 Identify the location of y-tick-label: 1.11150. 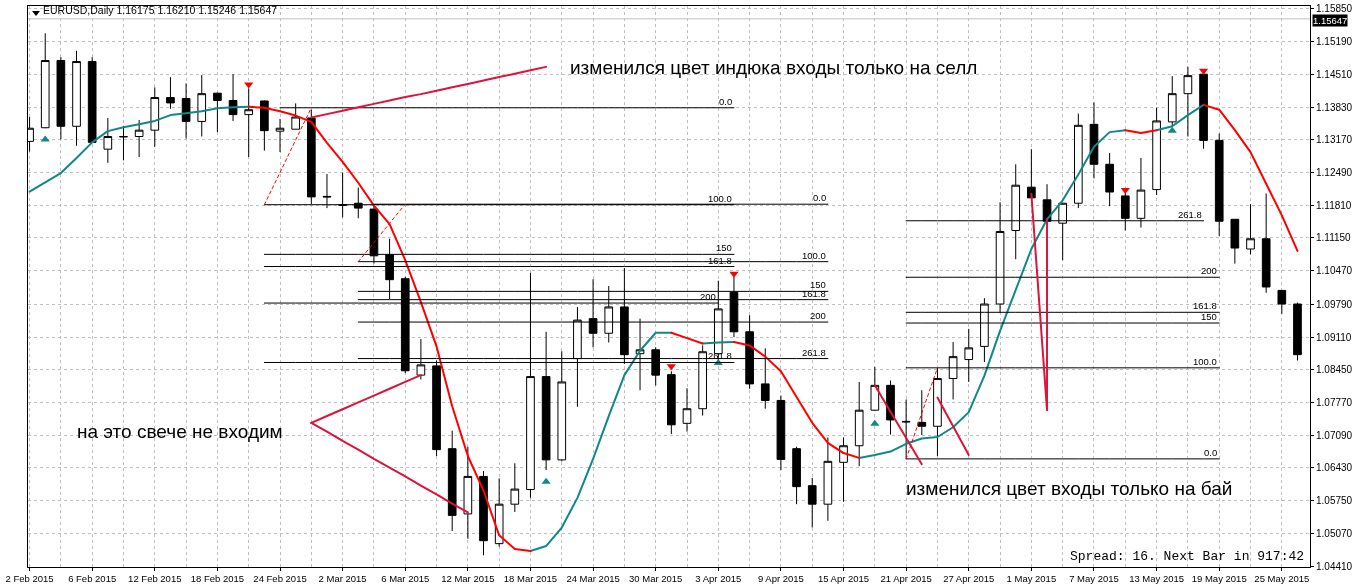
(1334, 238).